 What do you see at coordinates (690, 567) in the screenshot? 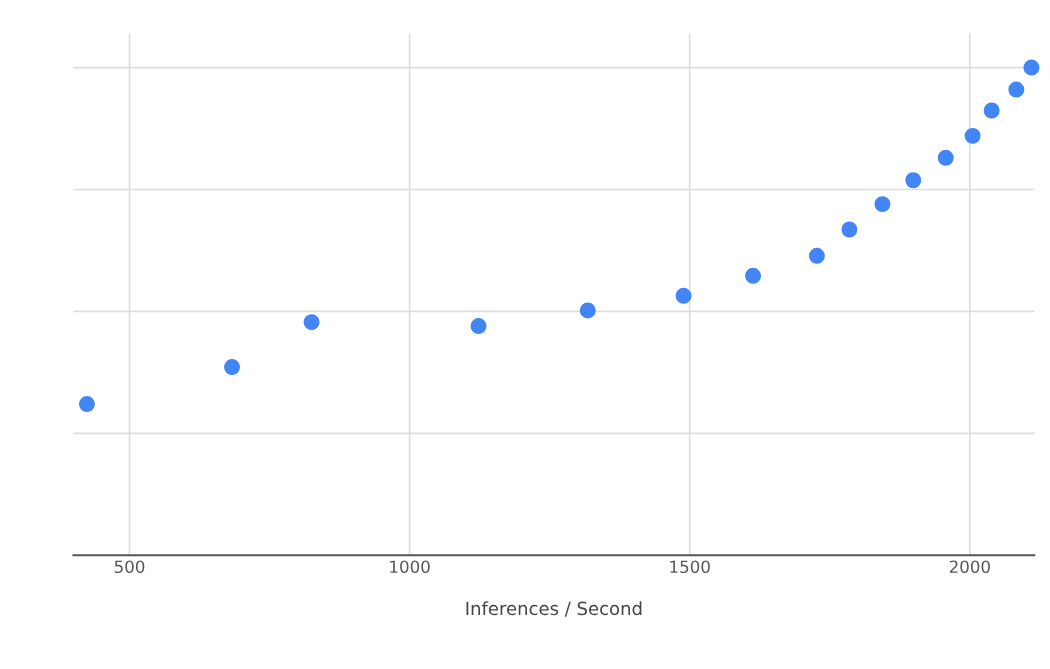
I see `x-tick-label: 1500` at bounding box center [690, 567].